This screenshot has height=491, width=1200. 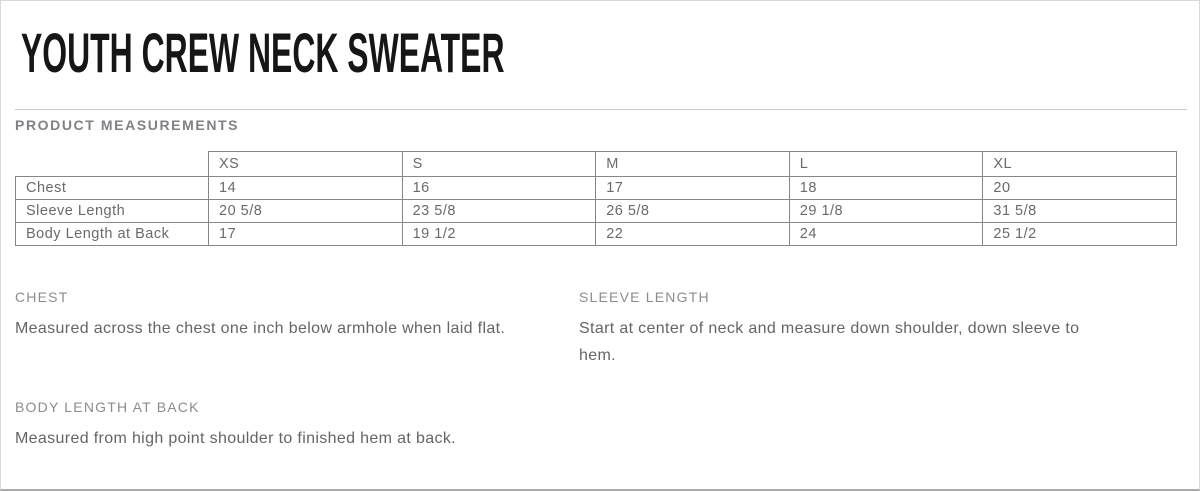 I want to click on cell-value: 22, so click(x=692, y=234).